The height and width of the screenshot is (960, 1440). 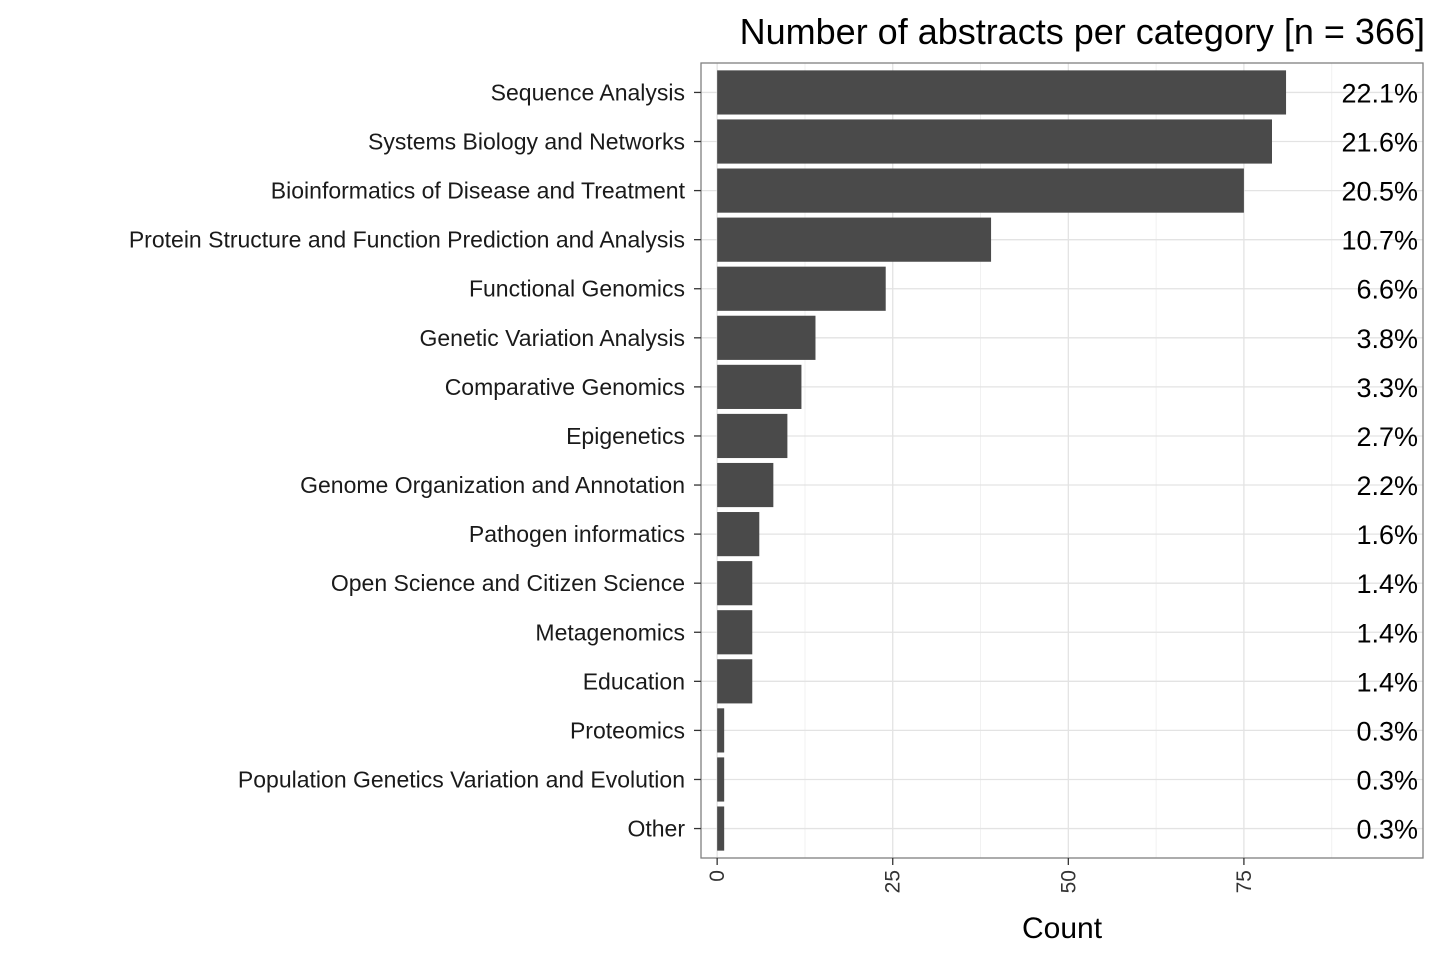 What do you see at coordinates (656, 829) in the screenshot?
I see `category-label: Other` at bounding box center [656, 829].